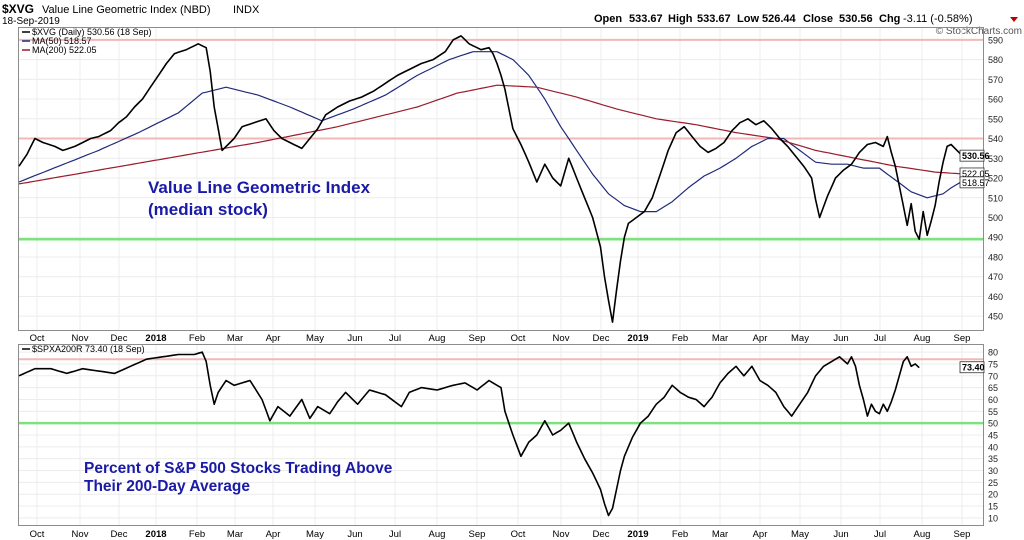 The width and height of the screenshot is (1024, 540). Describe the element at coordinates (714, 19) in the screenshot. I see `high-value: 533.67` at that location.